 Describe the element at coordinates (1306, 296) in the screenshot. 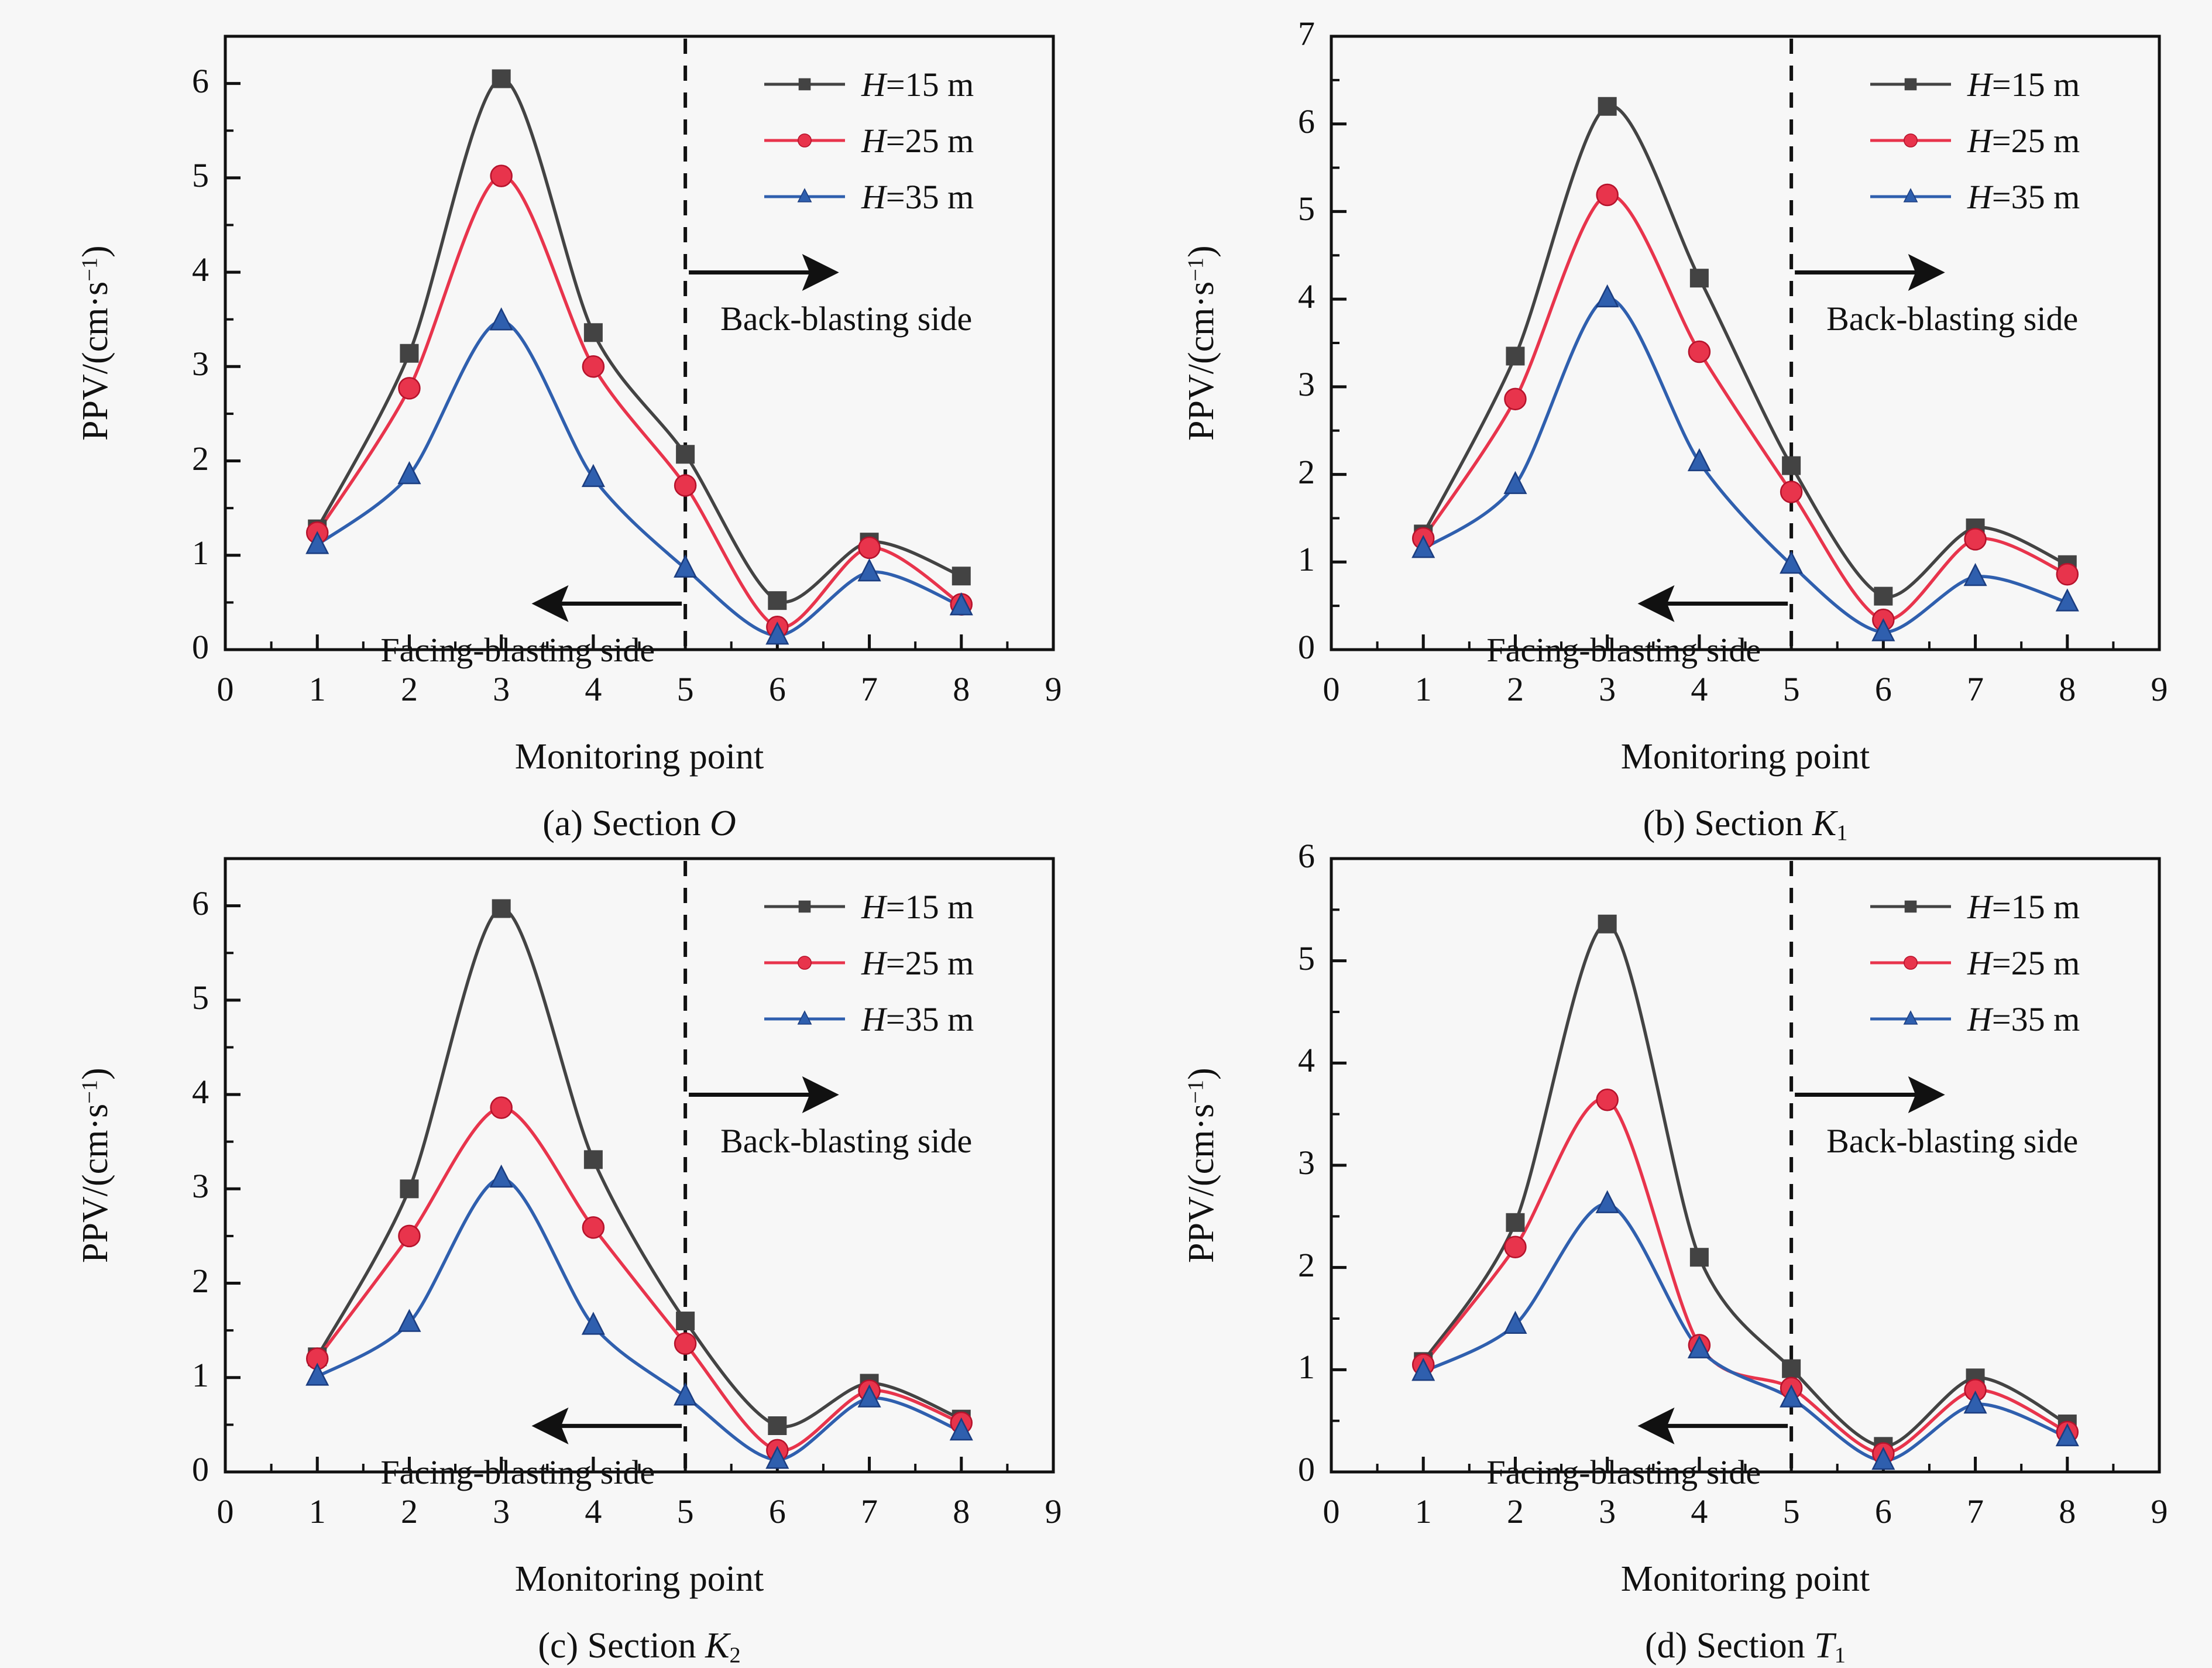

I see `y-tick-label: 4` at that location.